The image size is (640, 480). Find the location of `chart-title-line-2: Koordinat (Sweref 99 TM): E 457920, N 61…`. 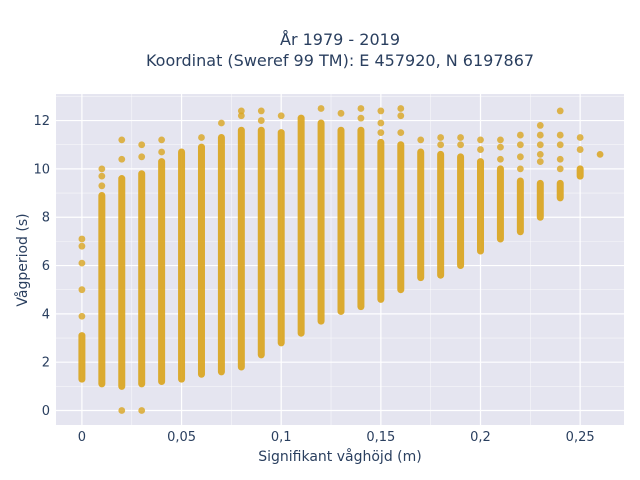

chart-title-line-2: Koordinat (Sweref 99 TM): E 457920, N 61… is located at coordinates (340, 60).